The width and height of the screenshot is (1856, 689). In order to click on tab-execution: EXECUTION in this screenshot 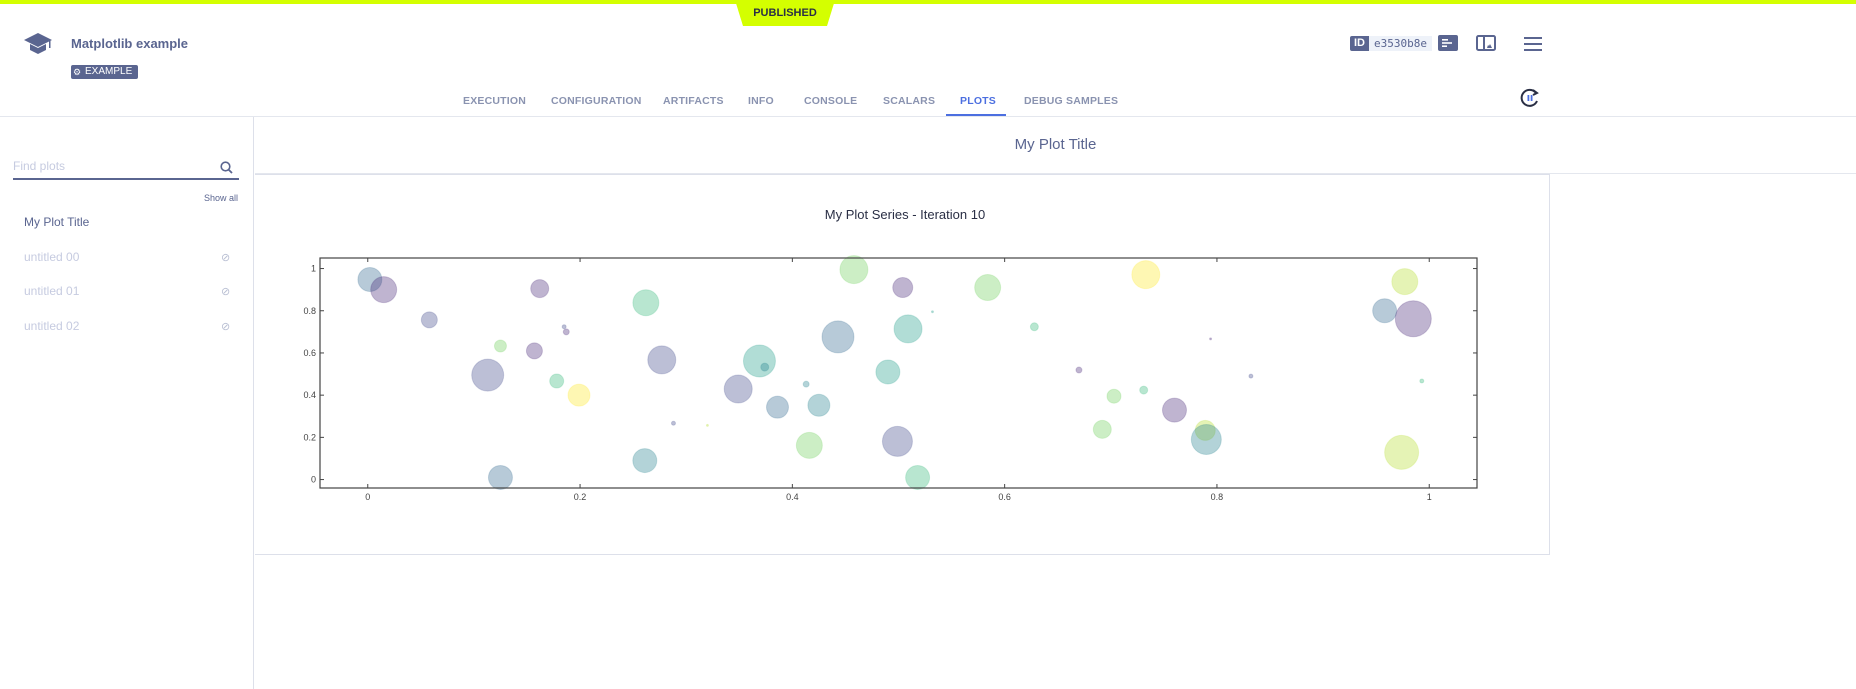, I will do `click(495, 101)`.